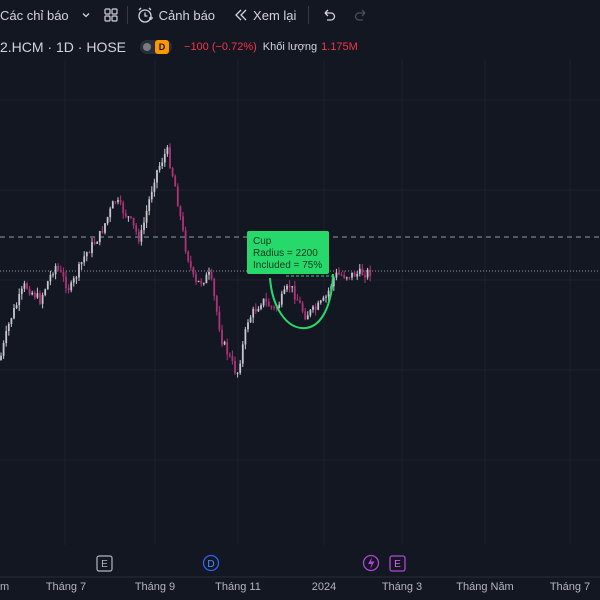 This screenshot has width=600, height=600. I want to click on event-marker-split-icon, so click(371, 563).